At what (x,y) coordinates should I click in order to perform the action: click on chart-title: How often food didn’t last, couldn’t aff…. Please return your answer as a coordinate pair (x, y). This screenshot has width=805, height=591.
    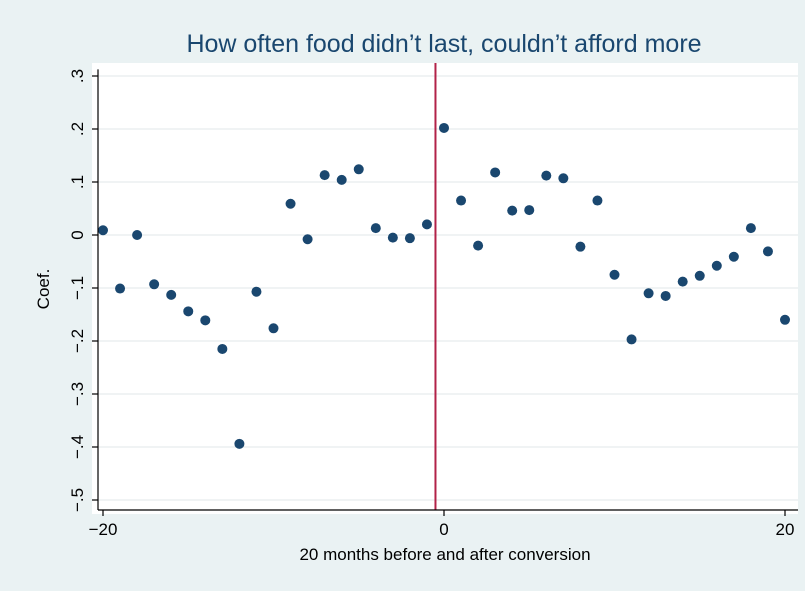
    Looking at the image, I should click on (443, 44).